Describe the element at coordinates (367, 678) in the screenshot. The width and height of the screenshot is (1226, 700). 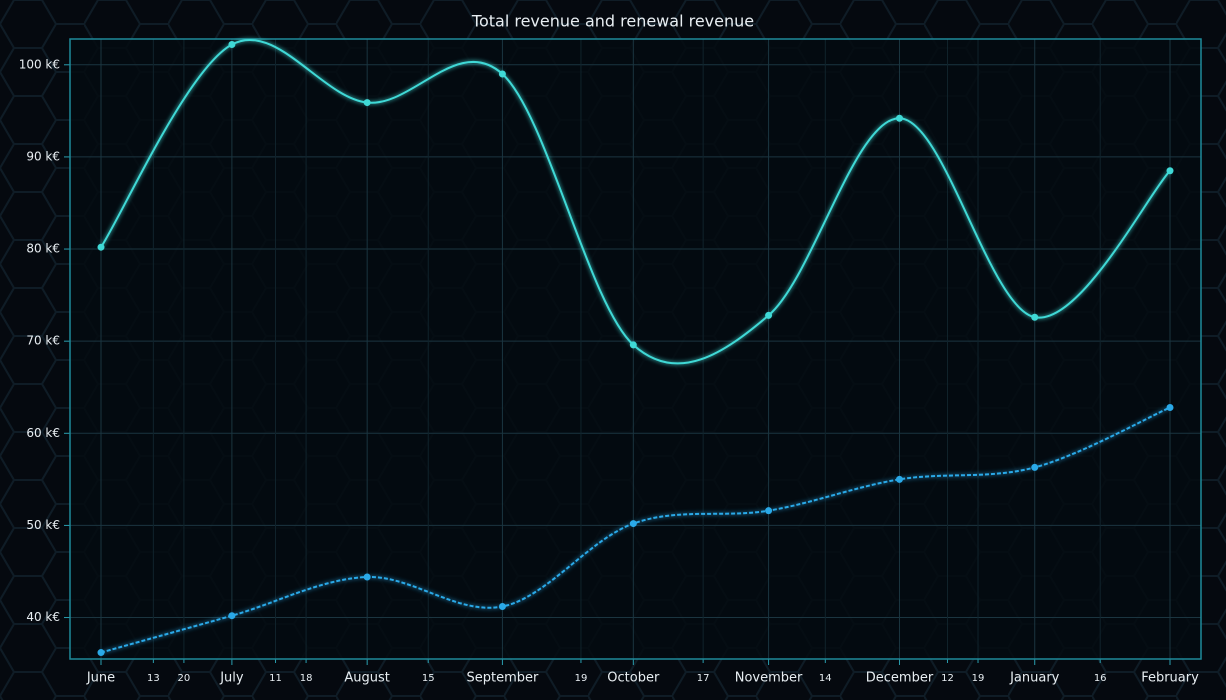
I see `x-tick-label: August` at that location.